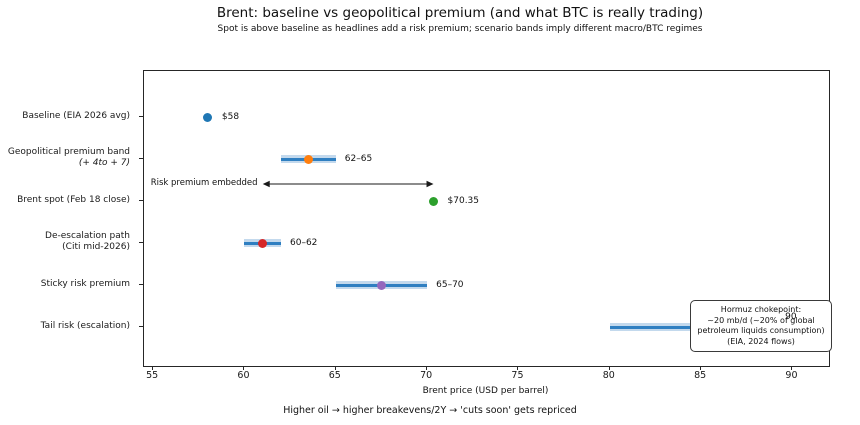 The width and height of the screenshot is (860, 425). Describe the element at coordinates (791, 317) in the screenshot. I see `value-label: 90` at that location.